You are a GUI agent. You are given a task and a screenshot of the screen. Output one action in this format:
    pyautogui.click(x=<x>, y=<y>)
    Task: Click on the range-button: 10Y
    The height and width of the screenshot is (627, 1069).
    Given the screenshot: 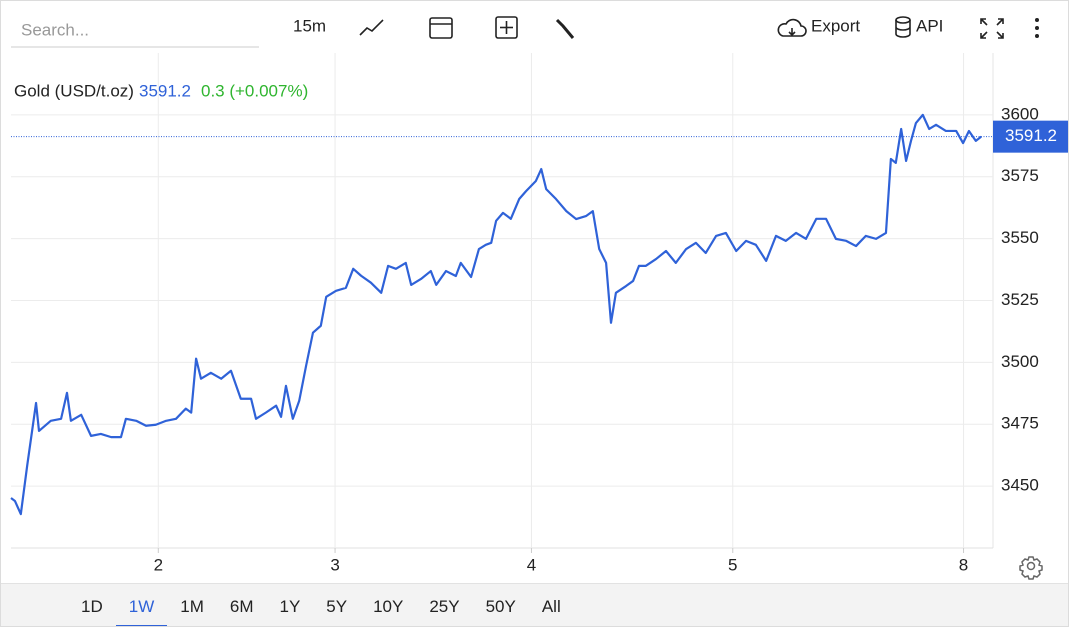 What is the action you would take?
    pyautogui.click(x=388, y=606)
    